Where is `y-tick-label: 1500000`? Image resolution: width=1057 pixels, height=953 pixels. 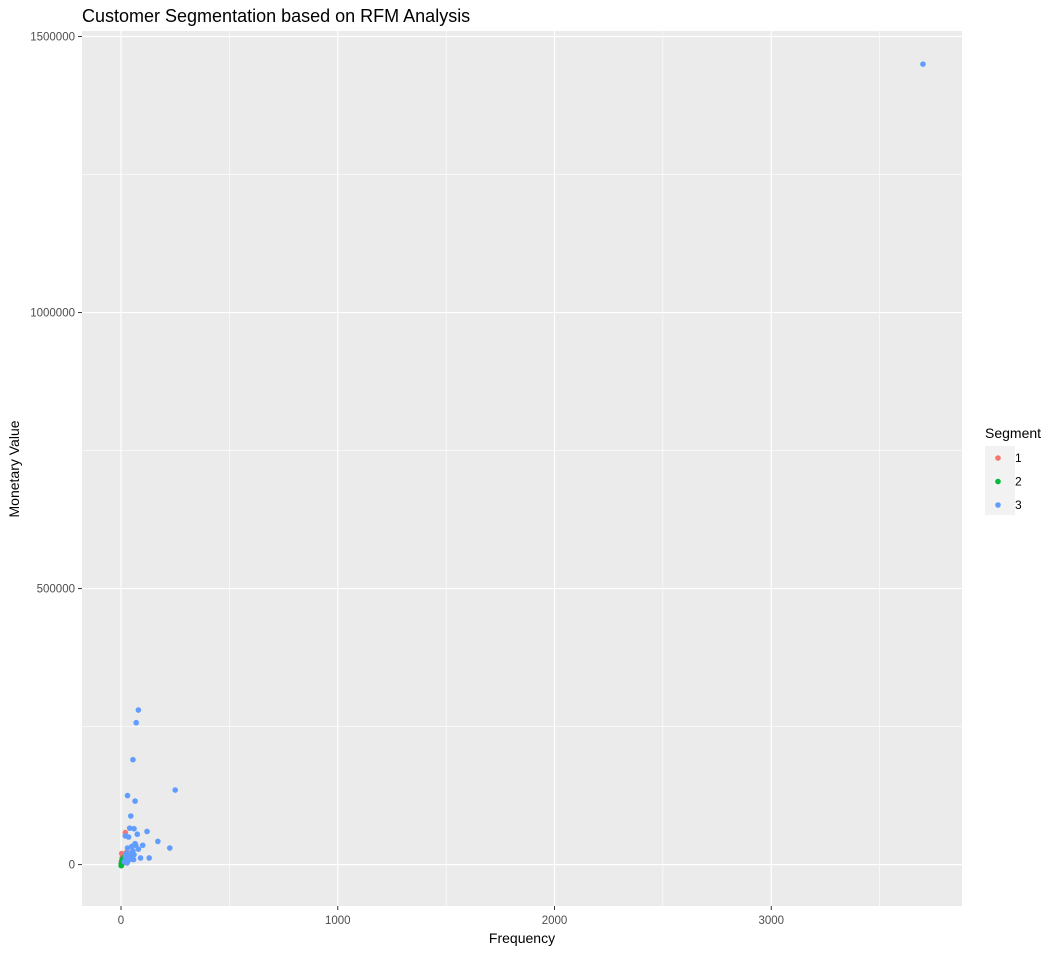
y-tick-label: 1500000 is located at coordinates (52, 38).